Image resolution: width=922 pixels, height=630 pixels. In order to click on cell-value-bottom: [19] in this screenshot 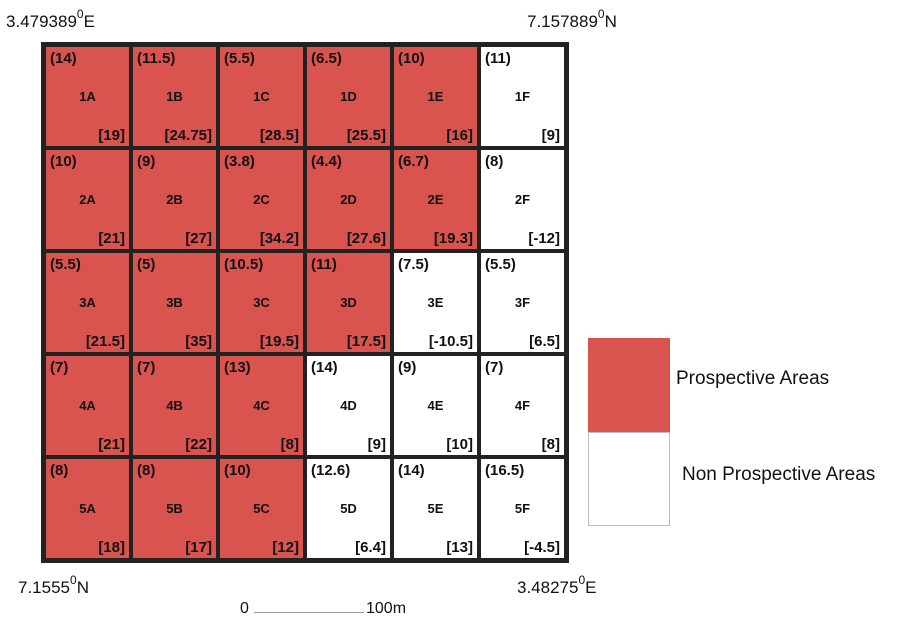, I will do `click(111, 135)`.